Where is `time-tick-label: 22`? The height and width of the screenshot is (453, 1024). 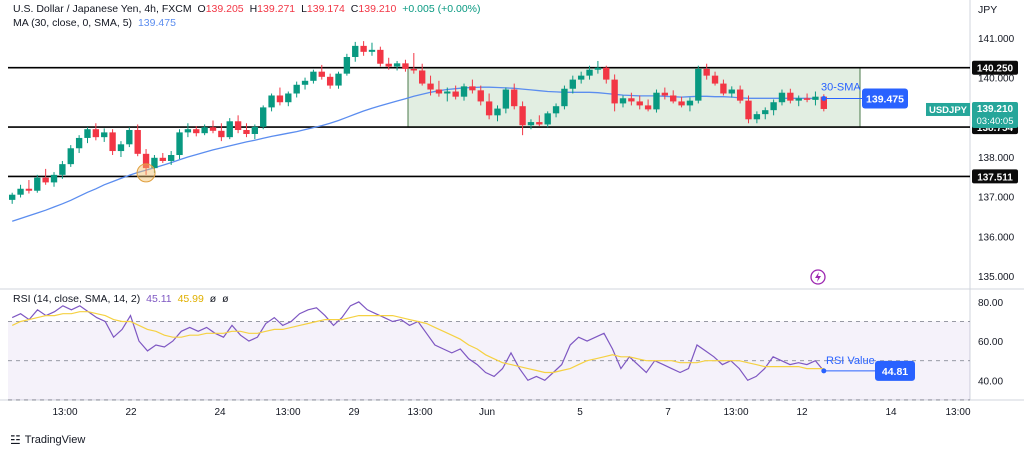 time-tick-label: 22 is located at coordinates (131, 412).